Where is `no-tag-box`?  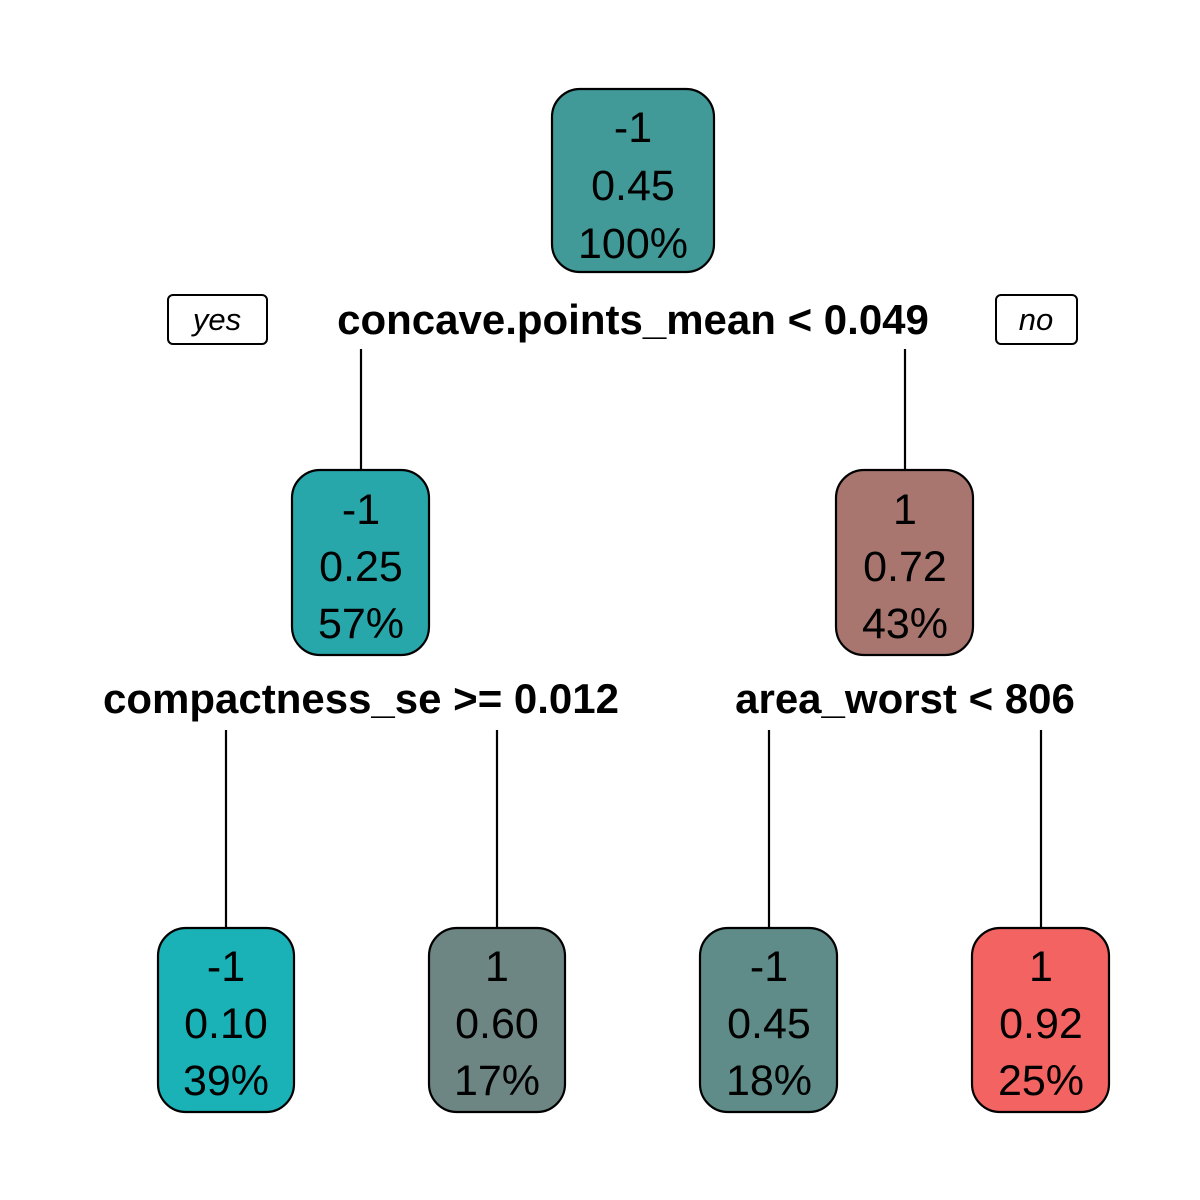 no-tag-box is located at coordinates (1036, 319).